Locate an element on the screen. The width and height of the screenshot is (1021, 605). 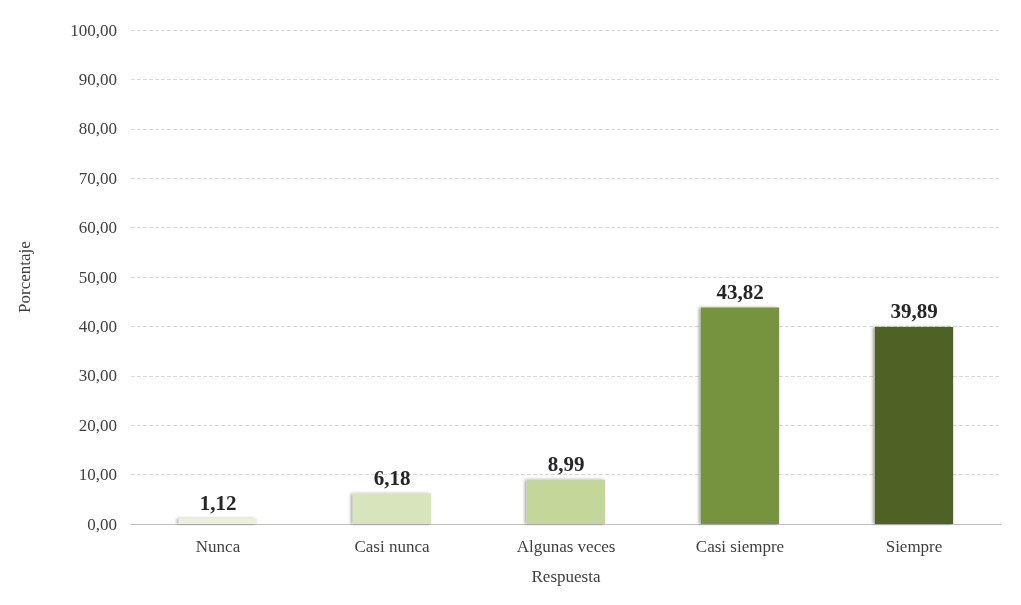
data-label: 39,89 is located at coordinates (914, 311).